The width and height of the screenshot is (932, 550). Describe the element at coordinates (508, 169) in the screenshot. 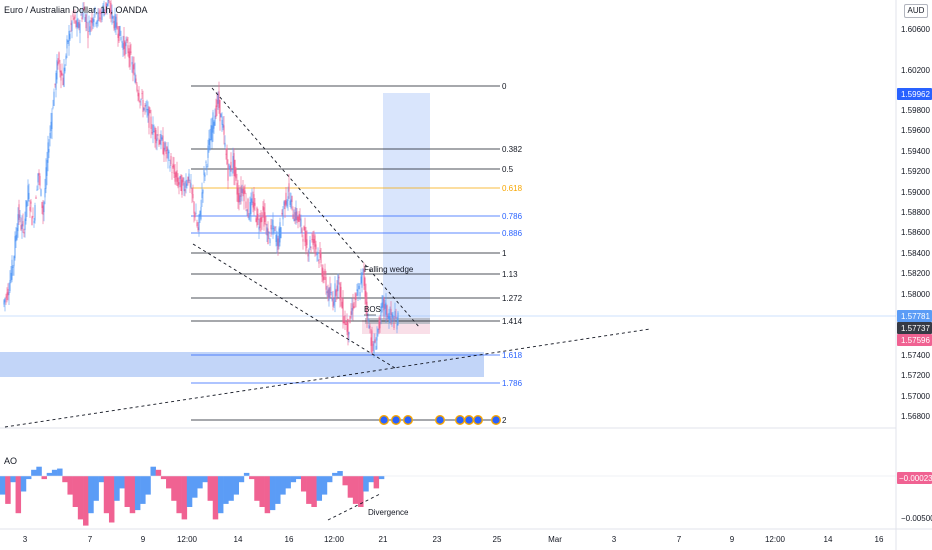

I see `fib-level-label: 0.5` at that location.